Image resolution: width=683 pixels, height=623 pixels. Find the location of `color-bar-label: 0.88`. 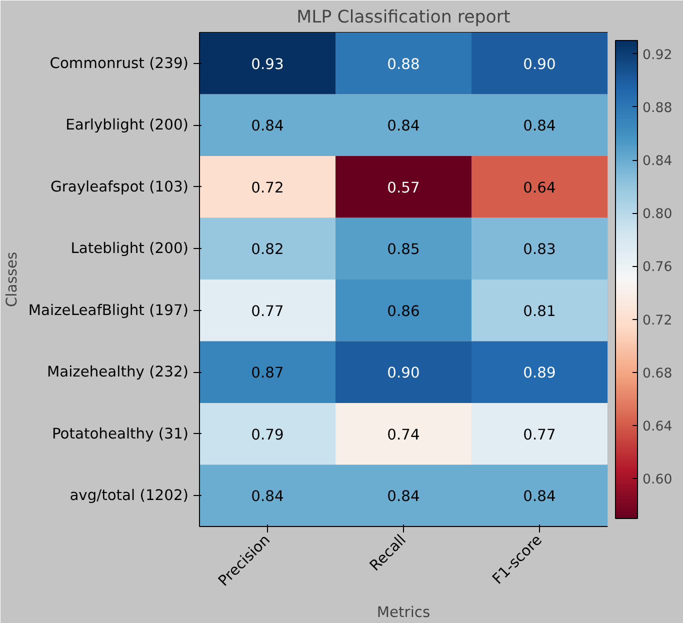

color-bar-label: 0.88 is located at coordinates (657, 108).